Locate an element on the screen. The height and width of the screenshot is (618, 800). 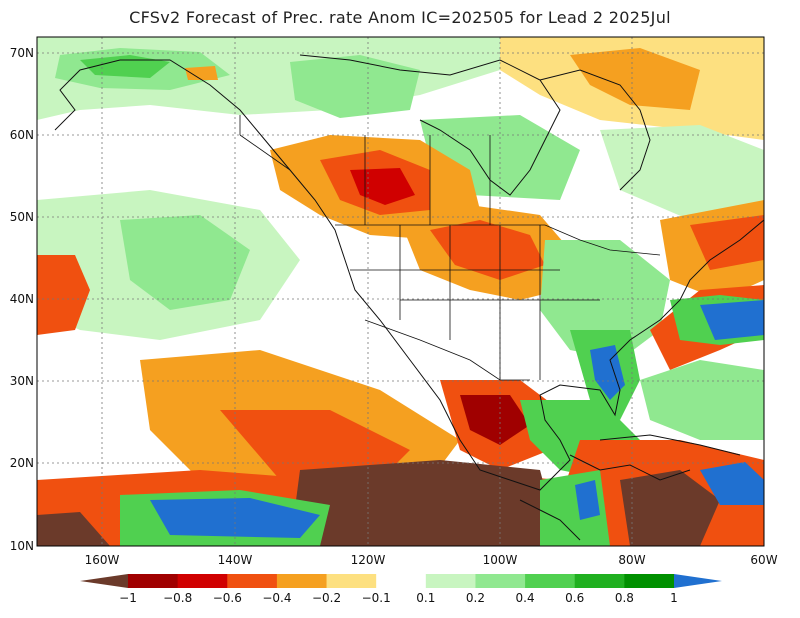
lat-label: 10N is located at coordinates (22, 546).